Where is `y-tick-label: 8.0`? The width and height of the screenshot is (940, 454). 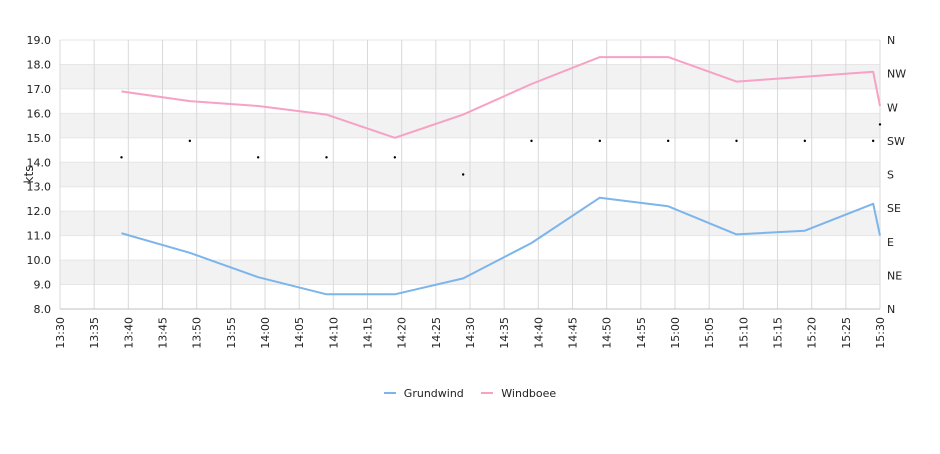
y-tick-label: 8.0 is located at coordinates (43, 309).